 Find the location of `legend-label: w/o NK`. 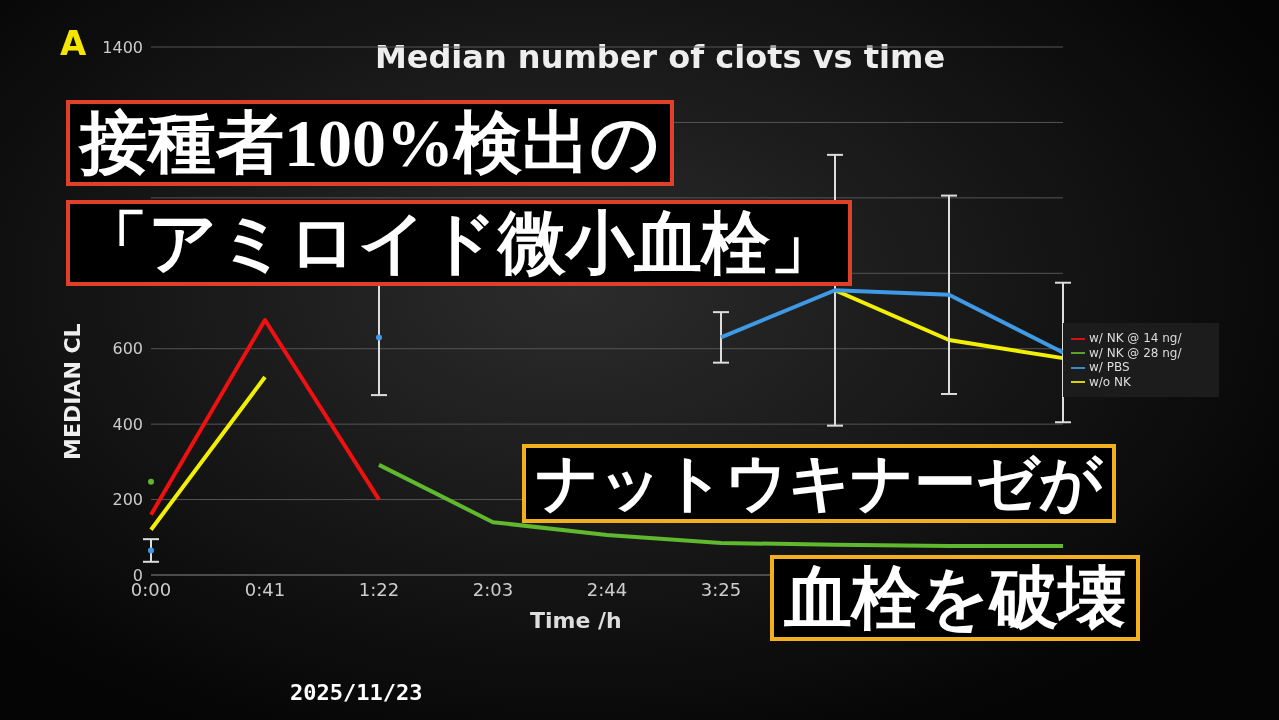

legend-label: w/o NK is located at coordinates (1110, 381).